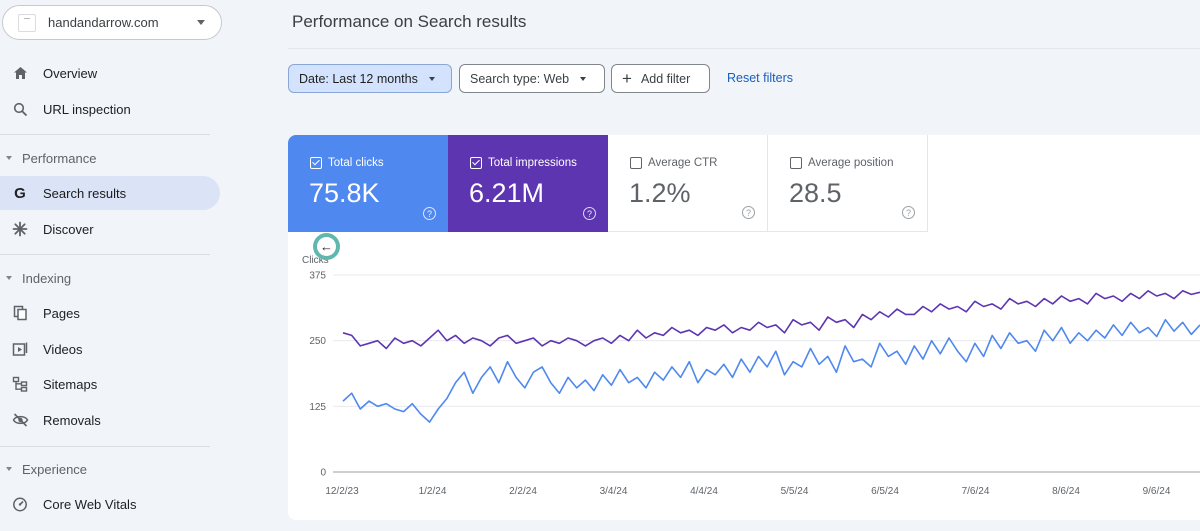 Image resolution: width=1200 pixels, height=531 pixels. What do you see at coordinates (660, 193) in the screenshot?
I see `metric-value: 1.2%` at bounding box center [660, 193].